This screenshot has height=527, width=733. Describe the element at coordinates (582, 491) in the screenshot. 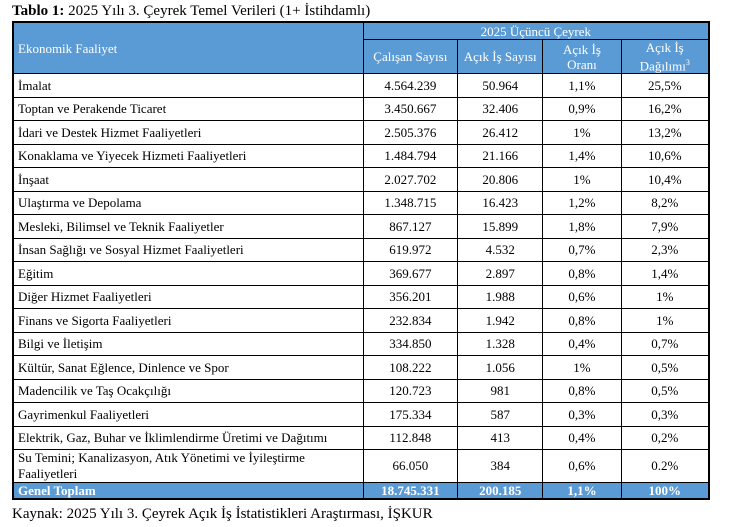

I see `total-rate: 1,1%` at that location.